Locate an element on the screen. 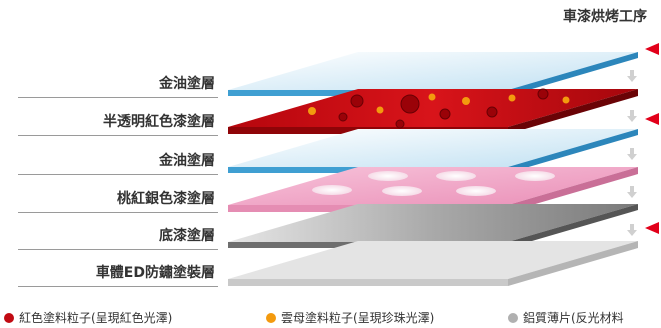 The image size is (661, 328). clearcoat-middle-layer is located at coordinates (433, 151).